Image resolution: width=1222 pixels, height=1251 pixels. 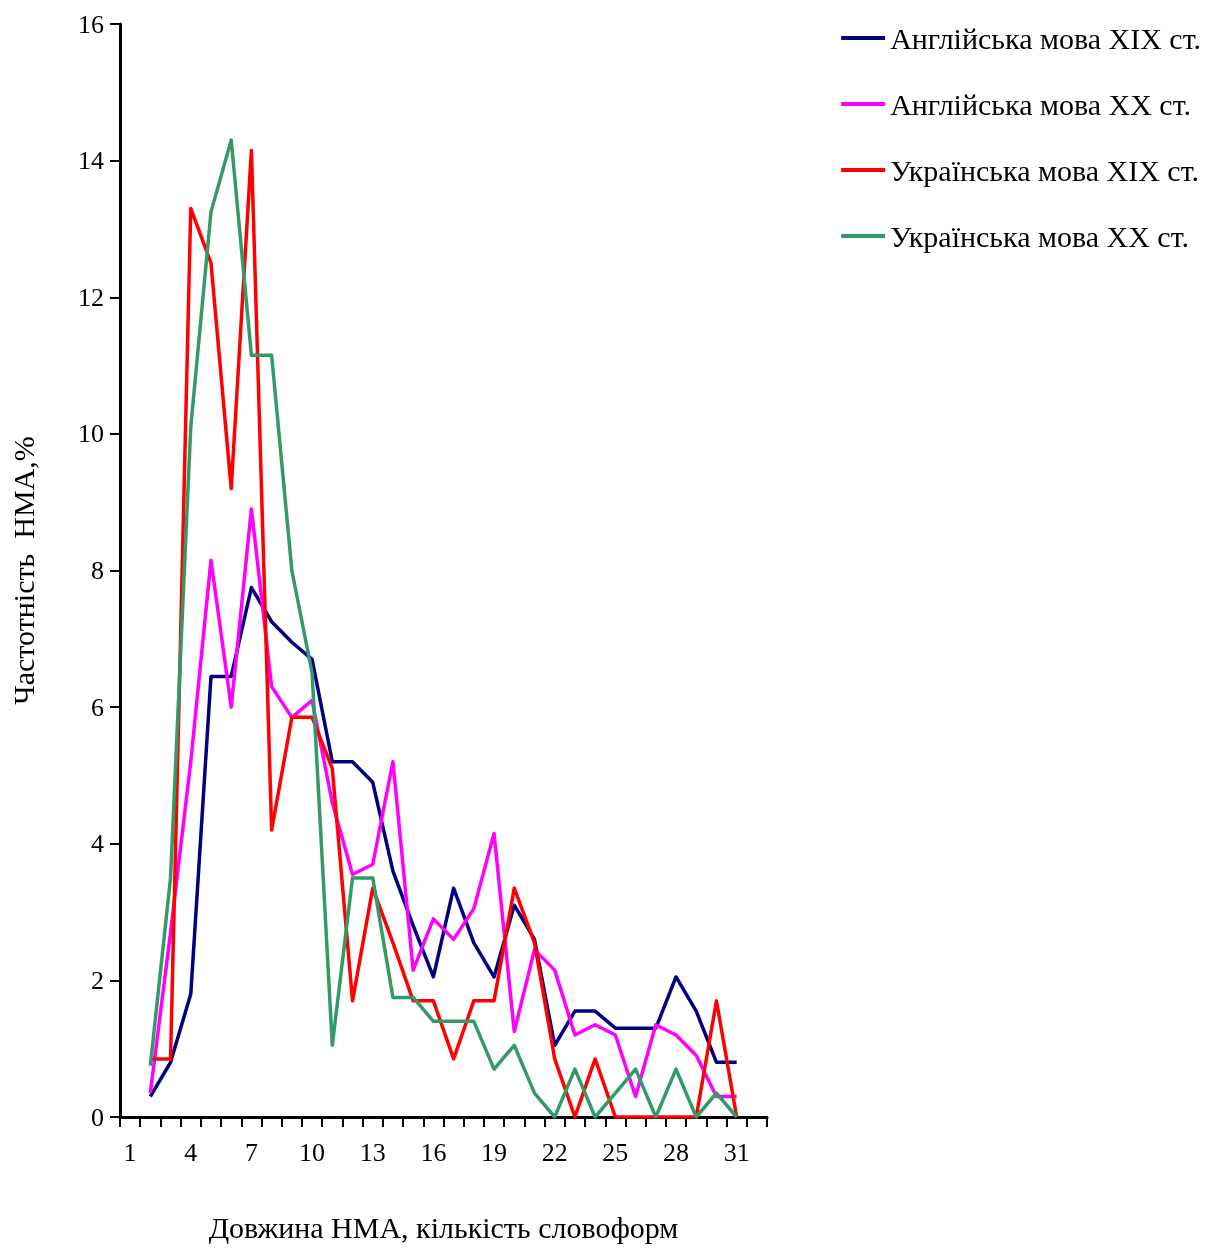 I want to click on y-tick-label: 14, so click(x=91, y=161).